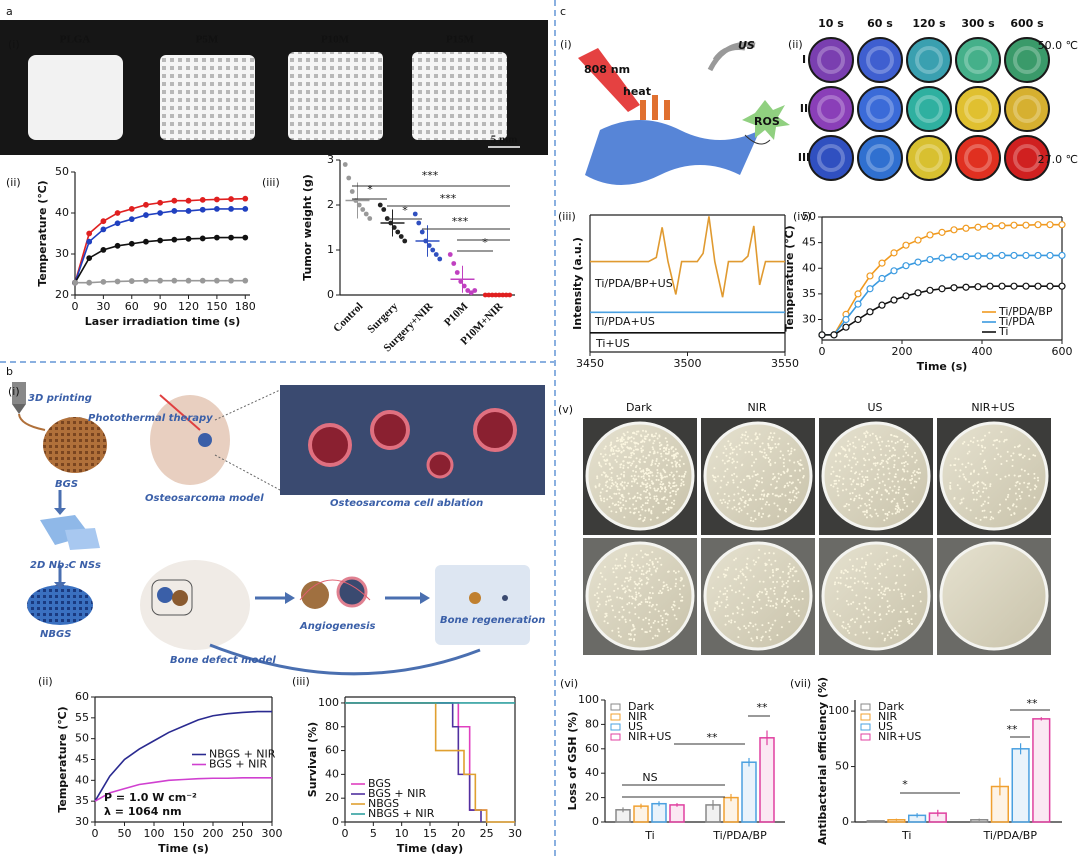 Image resolution: width=1080 pixels, height=858 pixels. Describe the element at coordinates (42, 233) in the screenshot. I see `y-axis-label: Temperature (℃)` at that location.